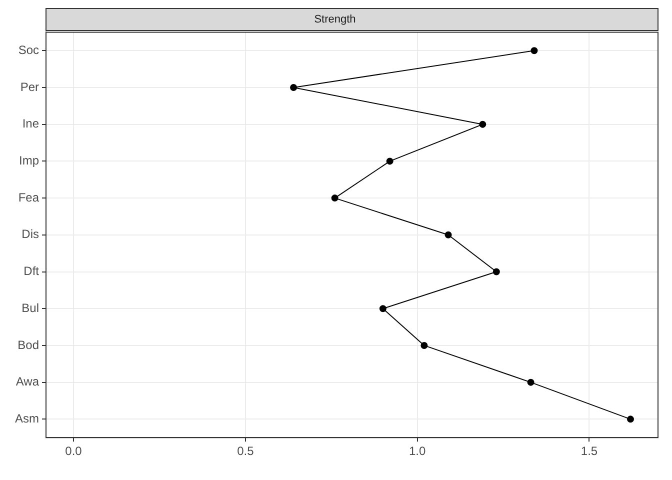 The image size is (672, 480). What do you see at coordinates (29, 161) in the screenshot?
I see `y-tick-label: Imp` at bounding box center [29, 161].